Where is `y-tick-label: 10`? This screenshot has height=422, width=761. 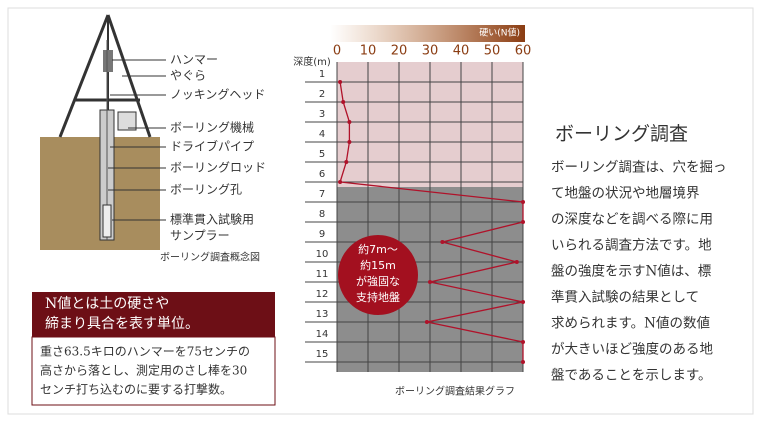 y-tick-label: 10 is located at coordinates (322, 254).